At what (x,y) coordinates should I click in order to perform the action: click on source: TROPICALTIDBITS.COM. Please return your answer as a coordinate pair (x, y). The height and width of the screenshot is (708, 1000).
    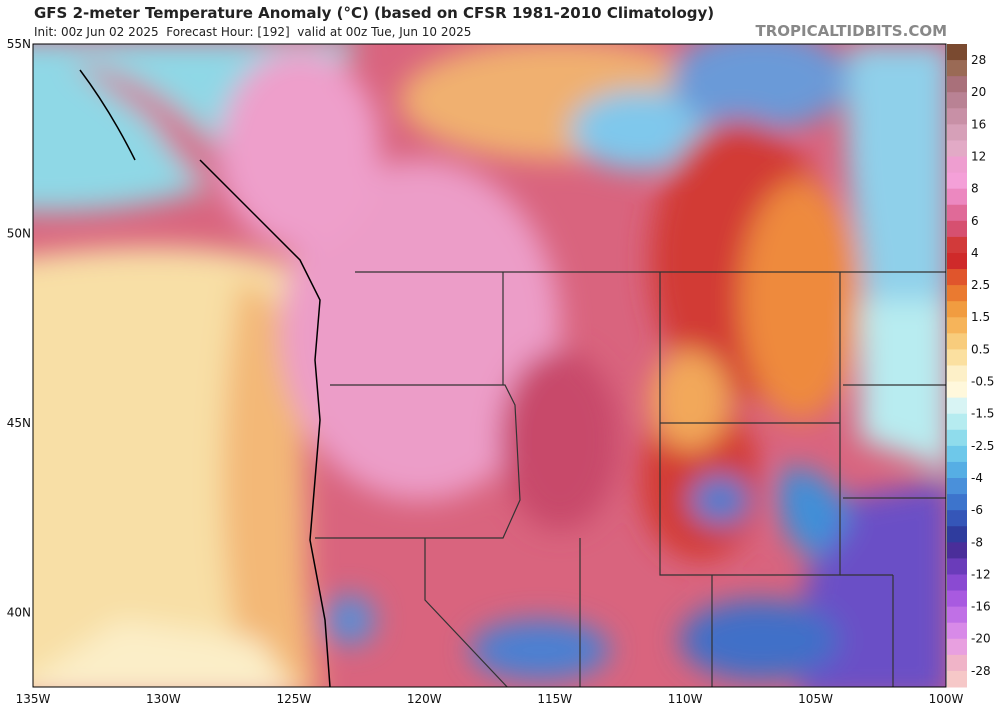
    Looking at the image, I should click on (851, 31).